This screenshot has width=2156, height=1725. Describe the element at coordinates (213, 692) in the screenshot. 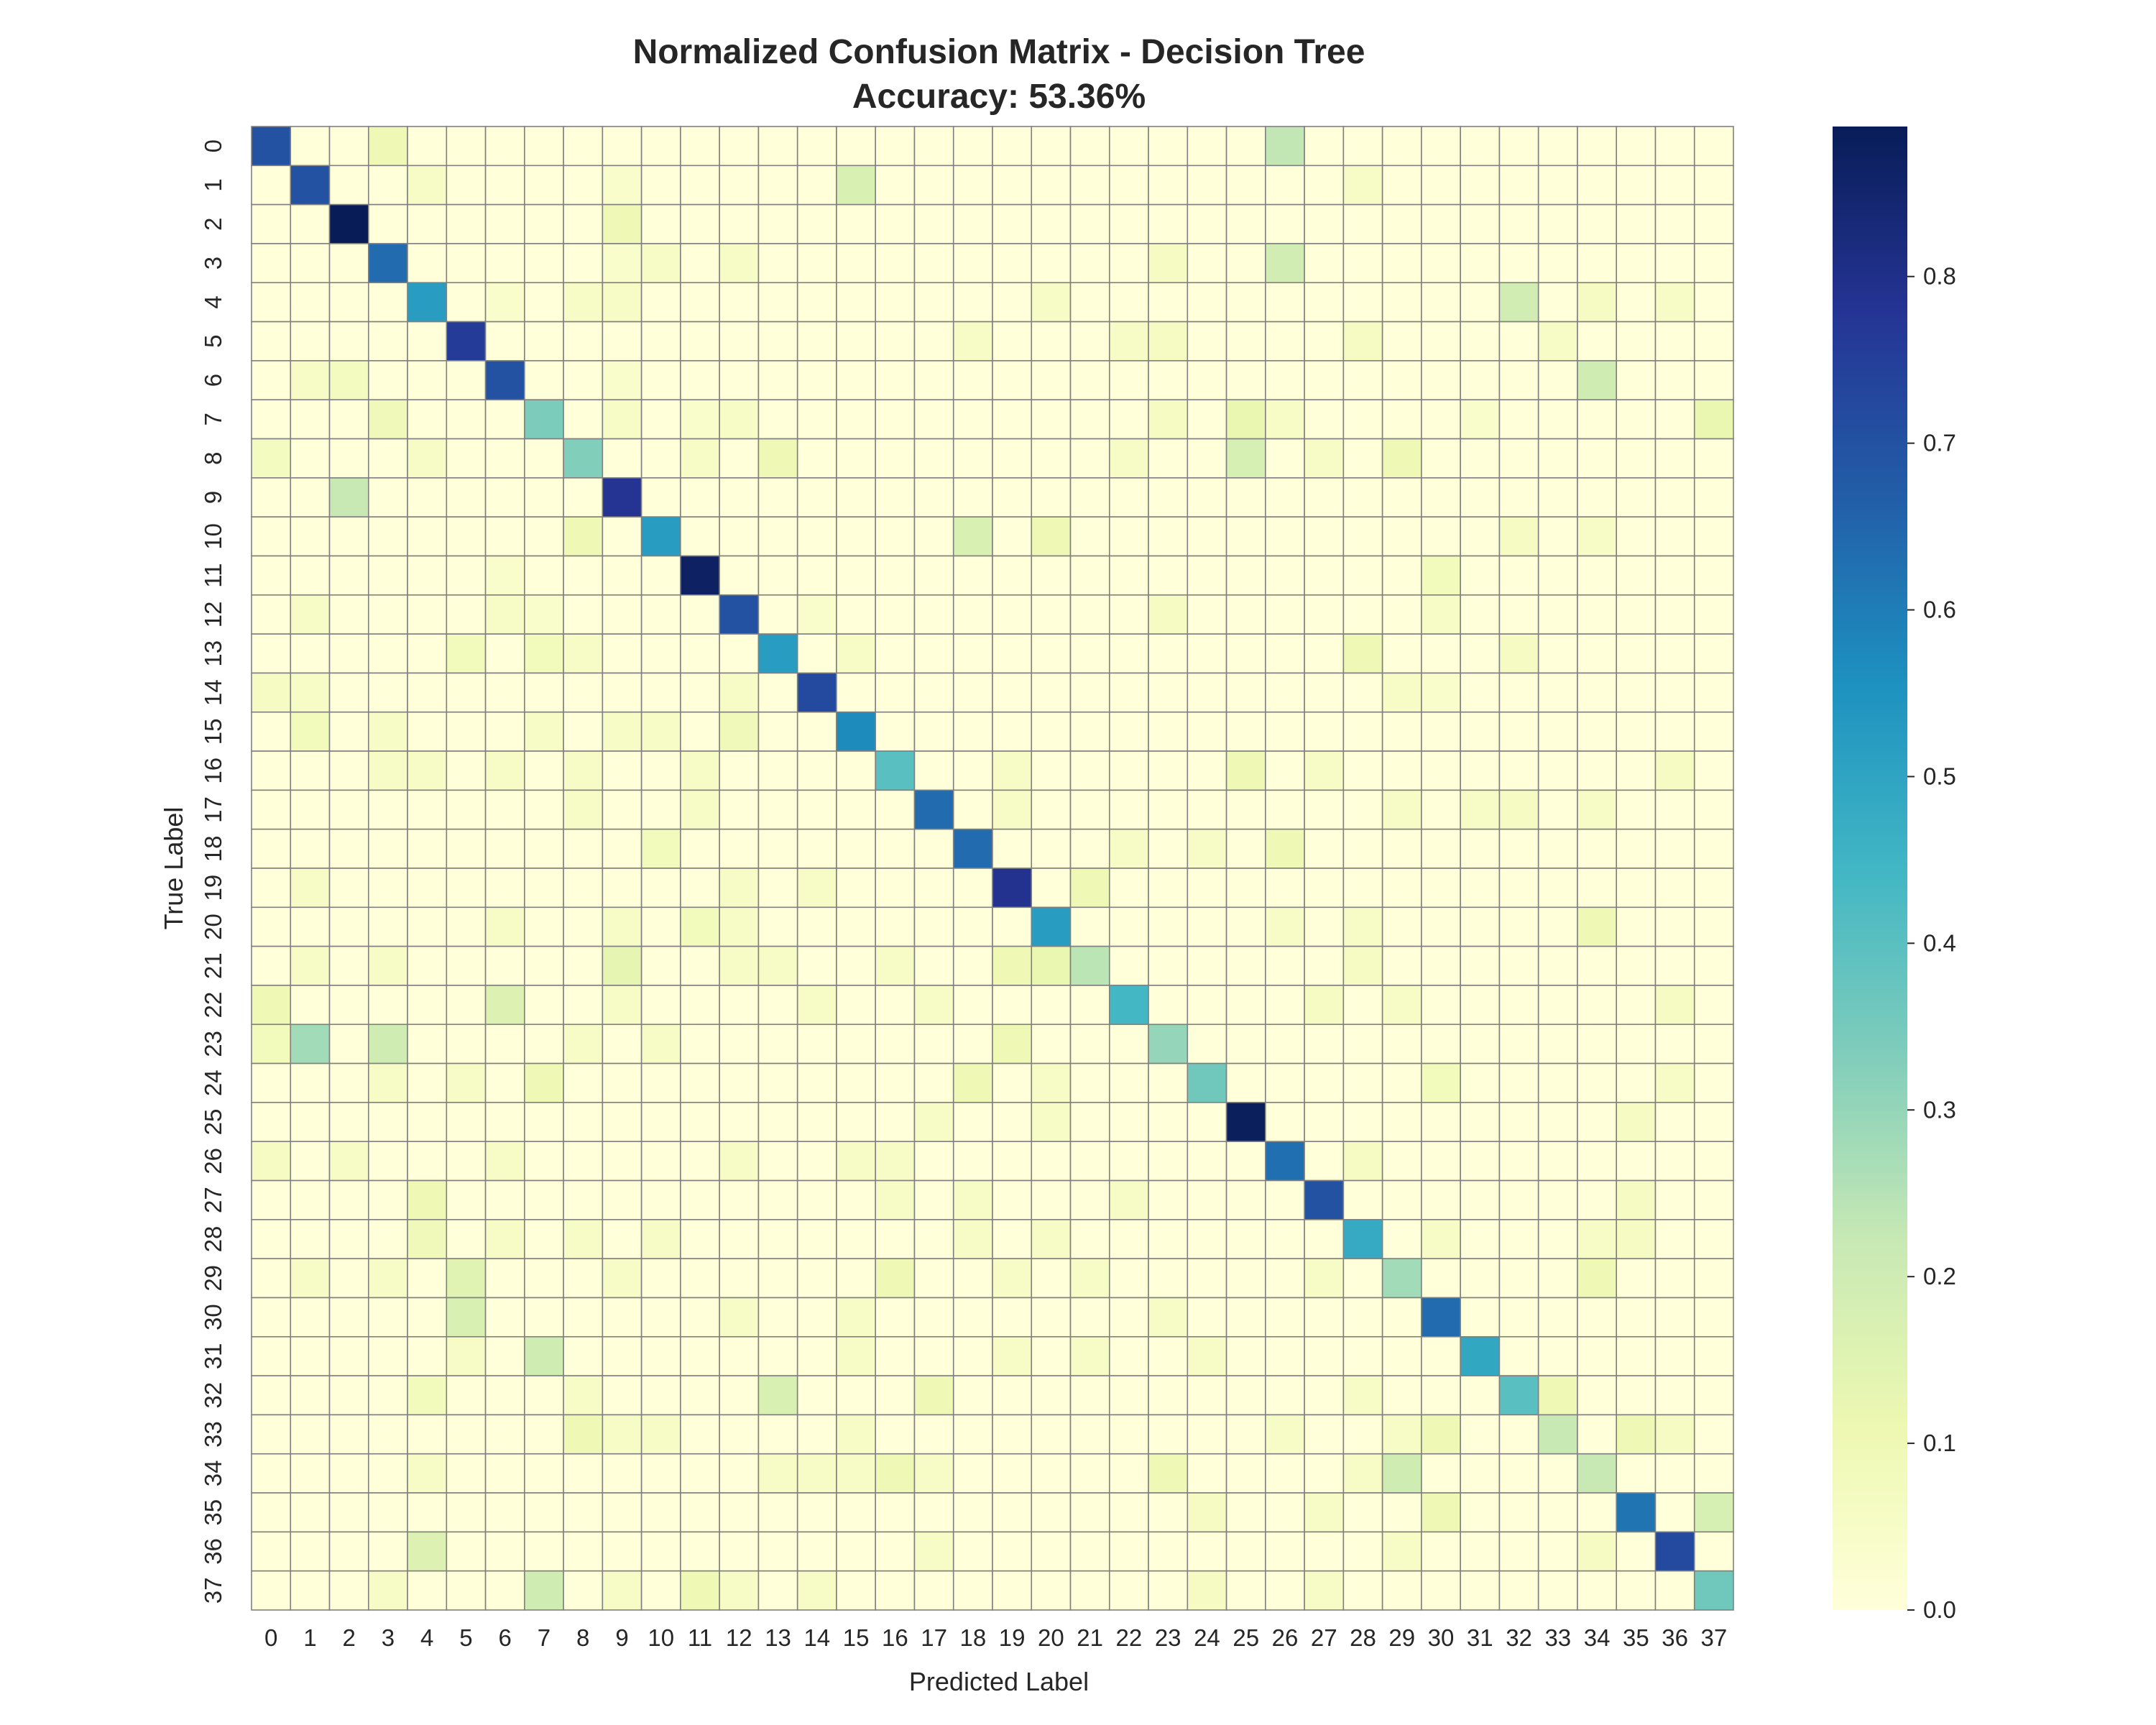

I see `y-tick-label: 14` at that location.